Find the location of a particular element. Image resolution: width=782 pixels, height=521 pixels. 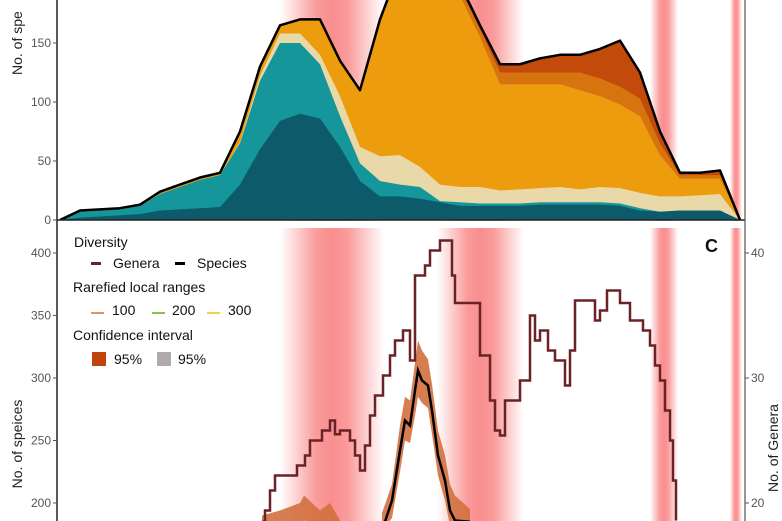

right-y-tick-label: 30 is located at coordinates (758, 378).